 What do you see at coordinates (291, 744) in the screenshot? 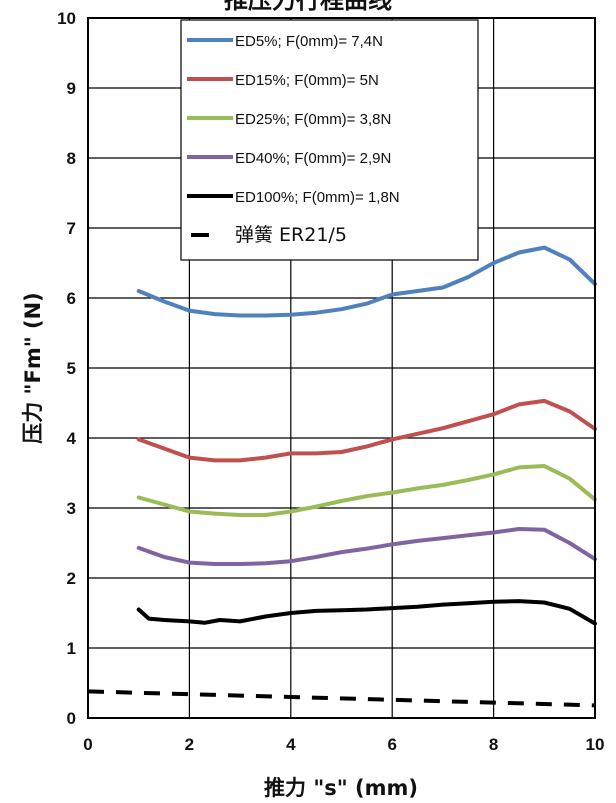
I see `x-tick-label-2: 4` at bounding box center [291, 744].